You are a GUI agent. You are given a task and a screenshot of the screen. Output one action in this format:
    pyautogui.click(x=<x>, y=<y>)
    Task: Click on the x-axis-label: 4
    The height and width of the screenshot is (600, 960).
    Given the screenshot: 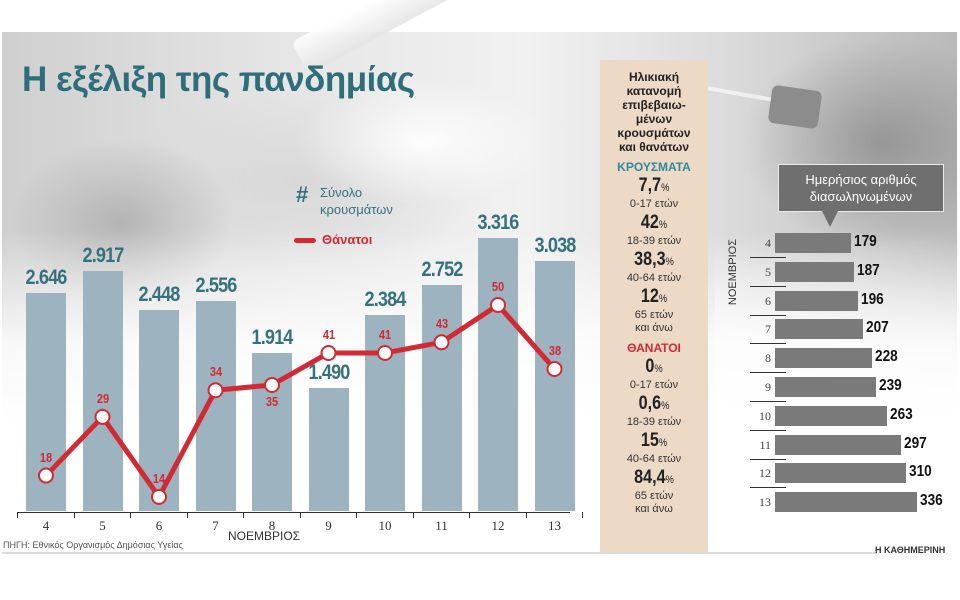 What is the action you would take?
    pyautogui.click(x=46, y=525)
    